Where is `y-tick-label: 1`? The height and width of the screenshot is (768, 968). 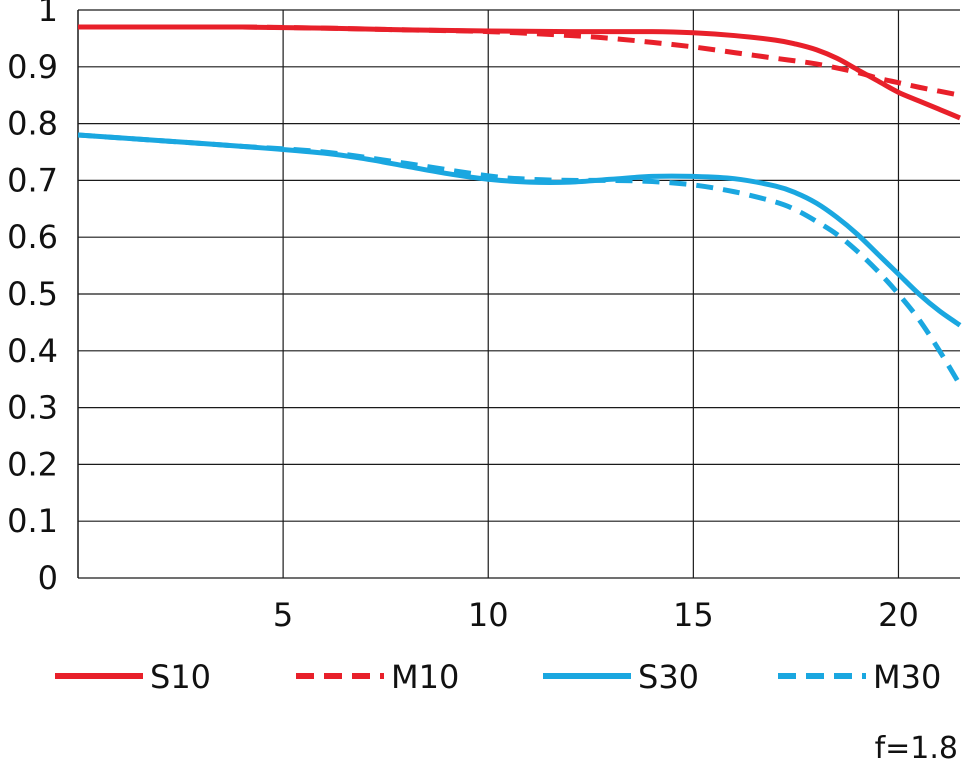
y-tick-label: 1 is located at coordinates (48, 14).